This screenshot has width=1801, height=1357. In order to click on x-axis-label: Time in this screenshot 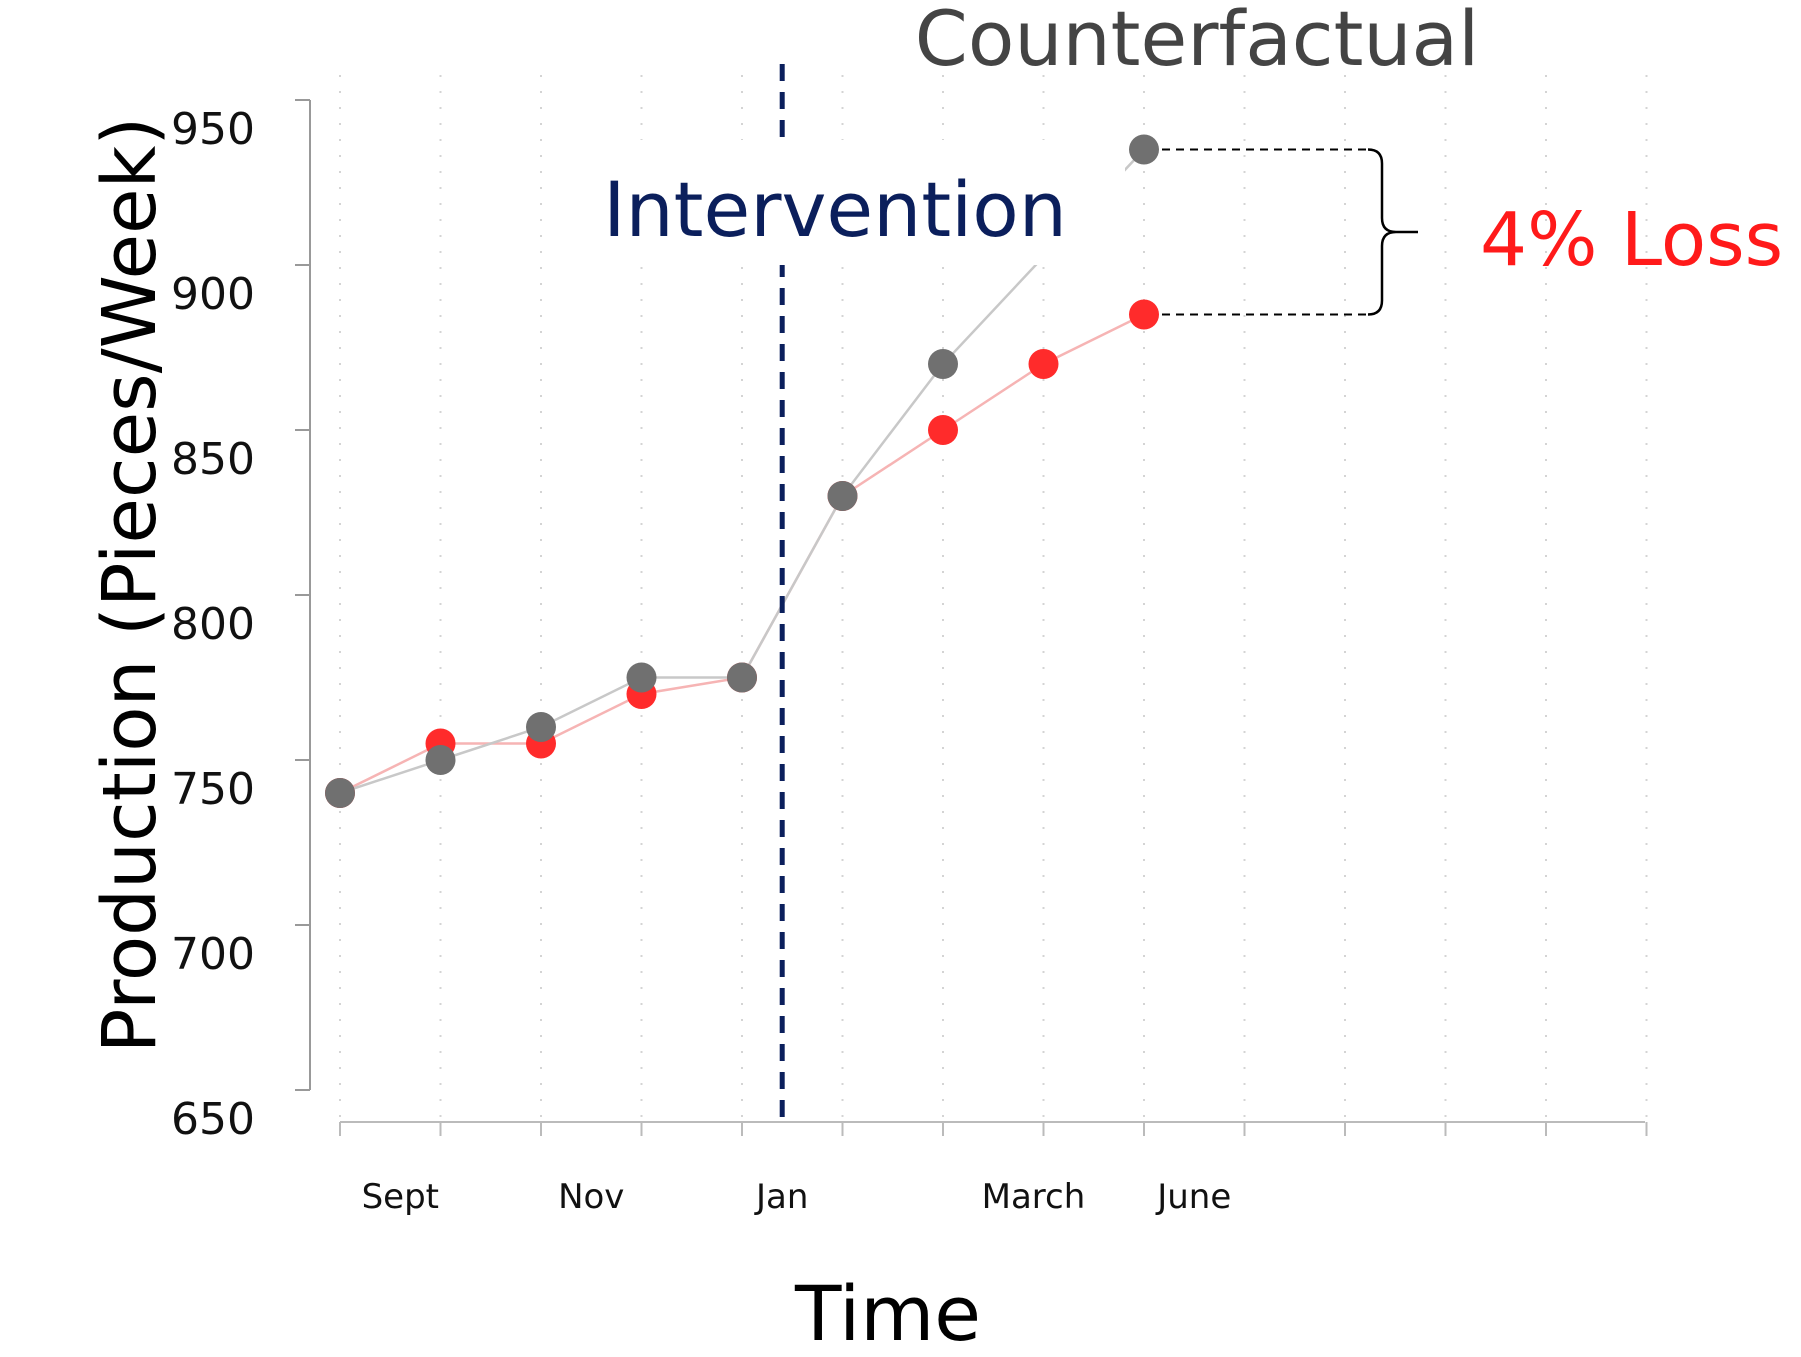, I will do `click(887, 1313)`.